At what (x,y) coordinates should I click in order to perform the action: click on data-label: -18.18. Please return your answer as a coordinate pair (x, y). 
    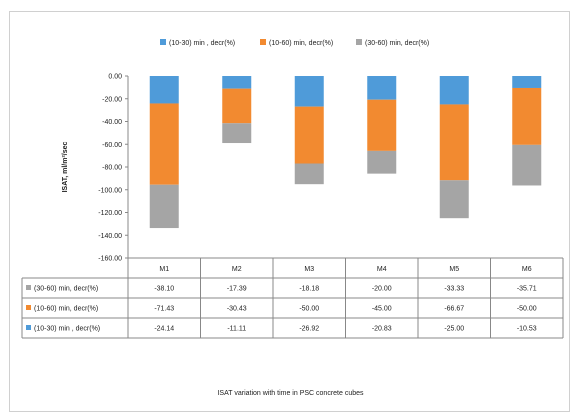
    Looking at the image, I should click on (309, 289).